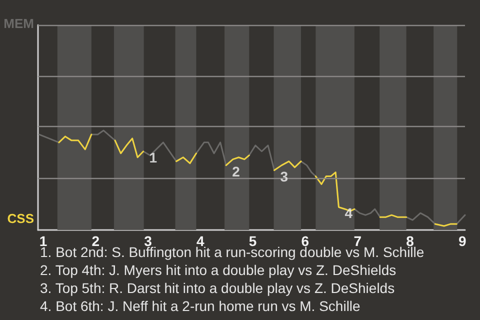 This screenshot has width=480, height=320. What do you see at coordinates (358, 241) in the screenshot?
I see `x-tick-label: 7` at bounding box center [358, 241].